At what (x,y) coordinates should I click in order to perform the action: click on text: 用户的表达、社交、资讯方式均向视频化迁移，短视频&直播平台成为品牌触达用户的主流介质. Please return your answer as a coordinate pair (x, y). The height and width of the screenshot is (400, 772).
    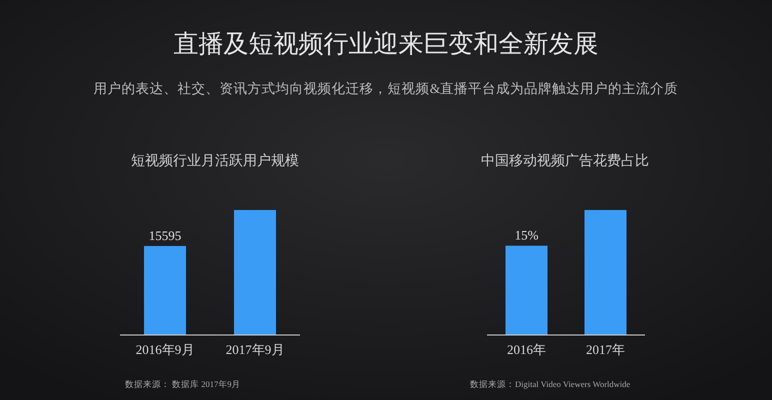
    Looking at the image, I should click on (386, 88).